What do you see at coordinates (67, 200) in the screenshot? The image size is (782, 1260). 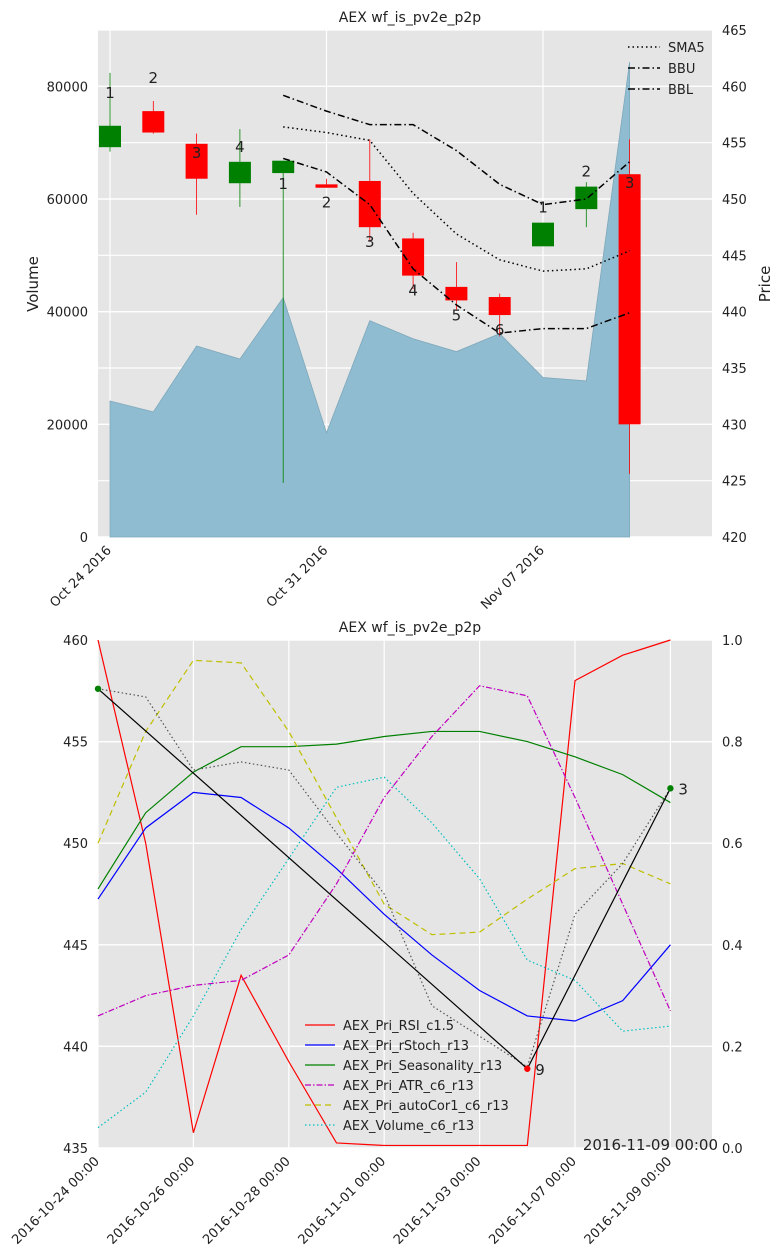 I see `tick-label: 60000` at bounding box center [67, 200].